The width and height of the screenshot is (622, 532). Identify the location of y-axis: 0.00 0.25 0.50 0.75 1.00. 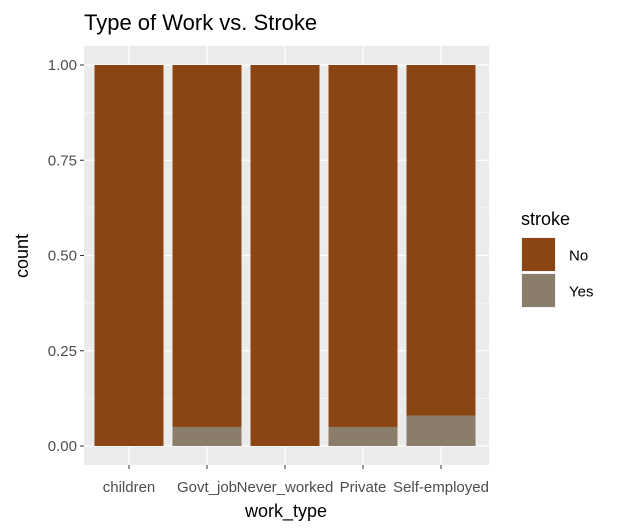
(66, 256).